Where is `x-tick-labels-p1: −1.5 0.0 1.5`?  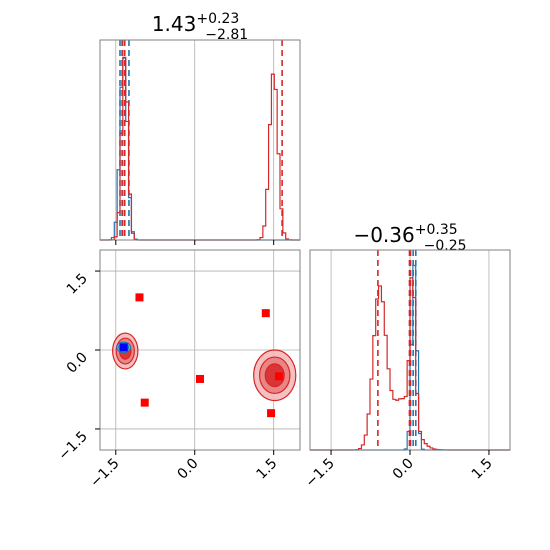
x-tick-labels-p1: −1.5 0.0 1.5 is located at coordinates (399, 473).